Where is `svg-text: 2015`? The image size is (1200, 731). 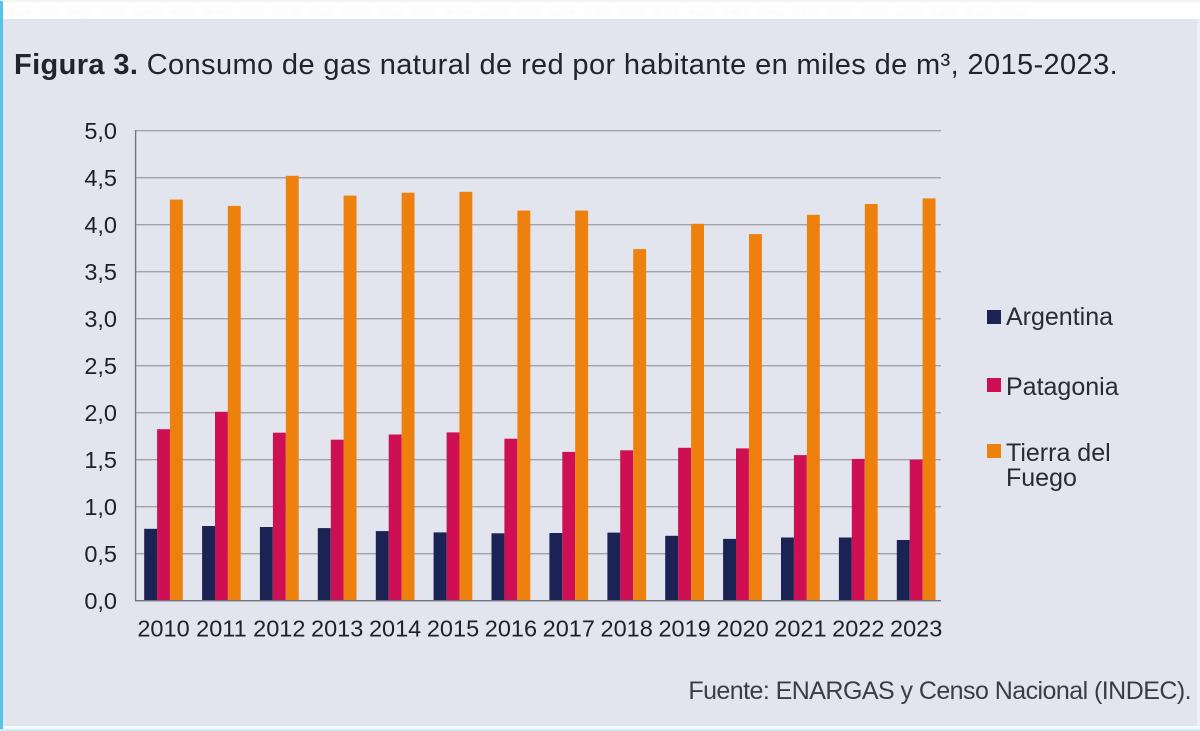
svg-text: 2015 is located at coordinates (453, 629).